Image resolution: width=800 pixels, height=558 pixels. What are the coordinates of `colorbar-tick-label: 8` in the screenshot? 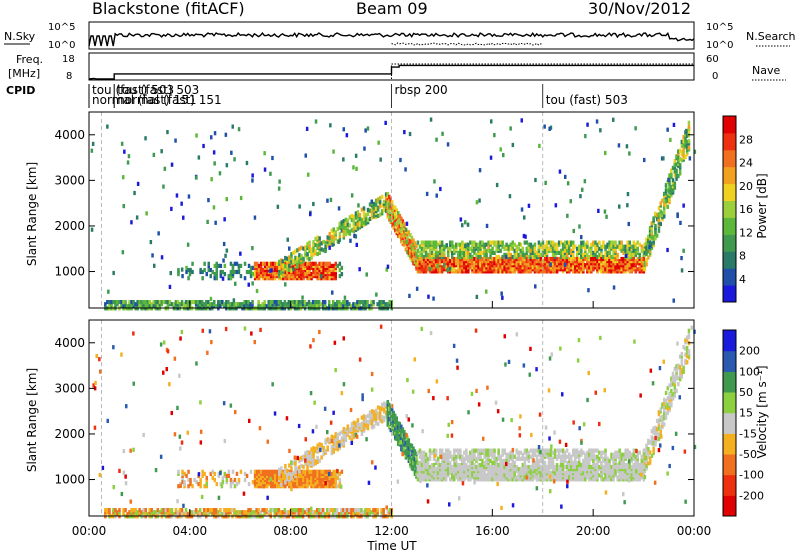 It's located at (742, 256).